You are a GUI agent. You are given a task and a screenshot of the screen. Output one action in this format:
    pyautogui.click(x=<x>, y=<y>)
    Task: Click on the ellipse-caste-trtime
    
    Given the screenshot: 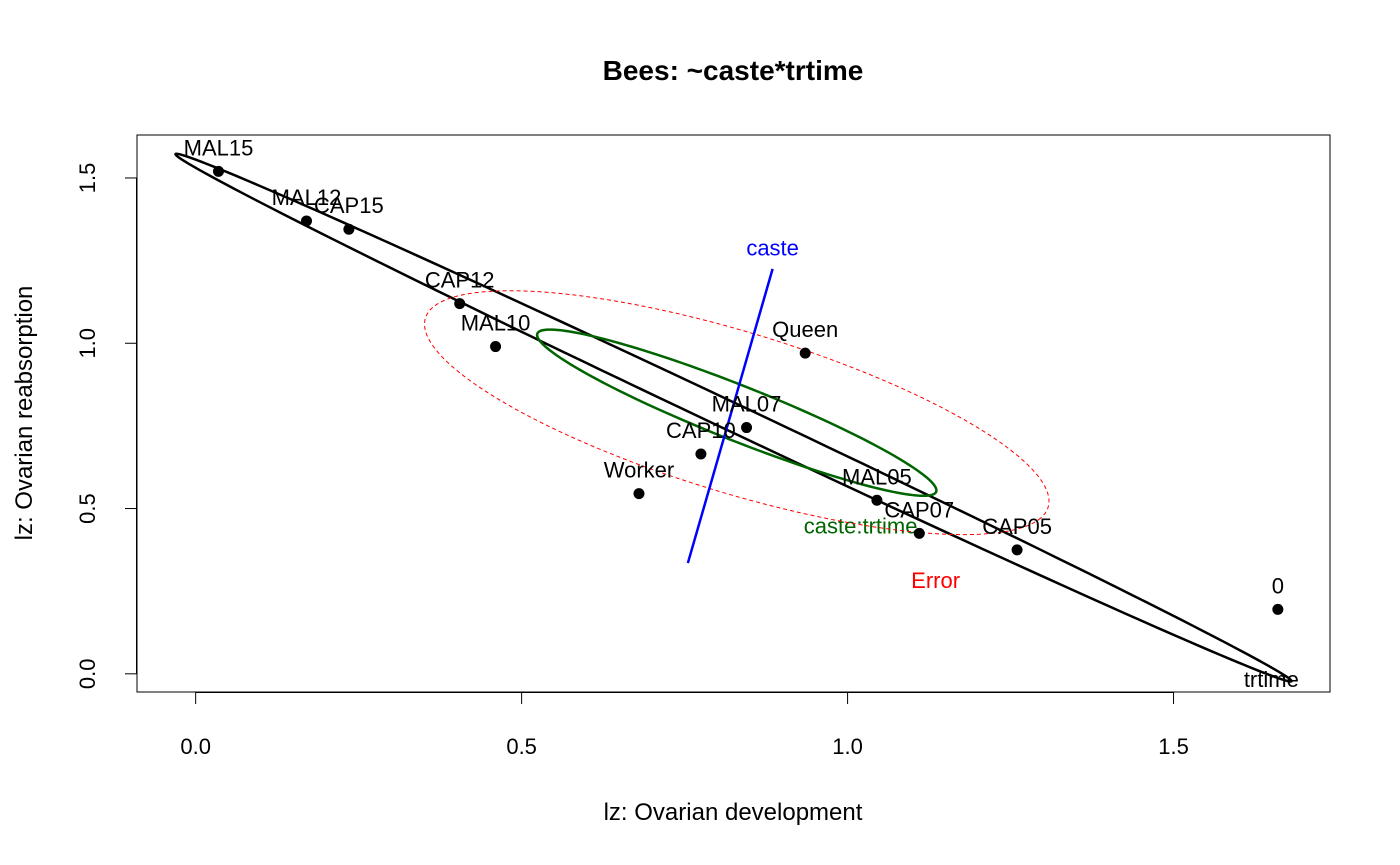 What is the action you would take?
    pyautogui.click(x=736, y=413)
    